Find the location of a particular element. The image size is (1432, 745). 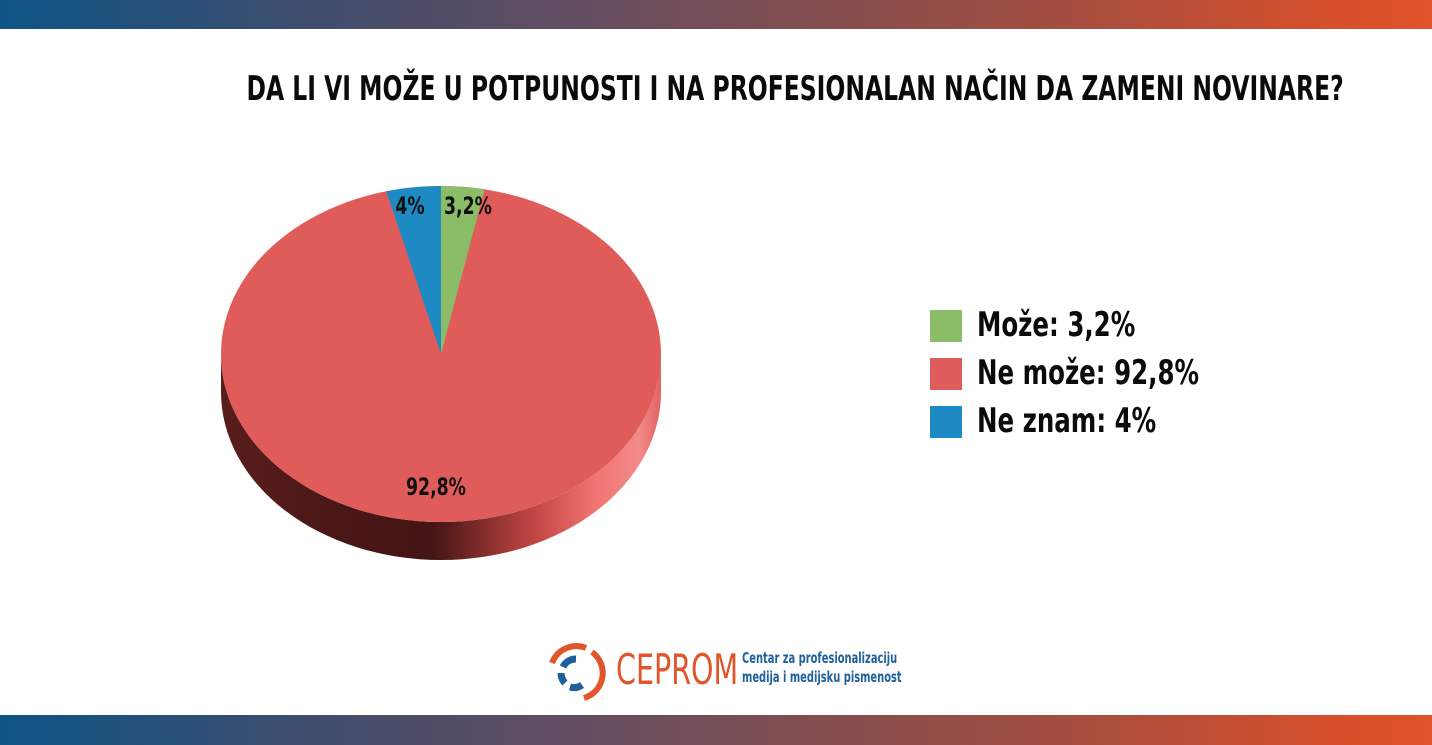

logo-tagline-line1: Centar za profesionalizaciju is located at coordinates (820, 658).